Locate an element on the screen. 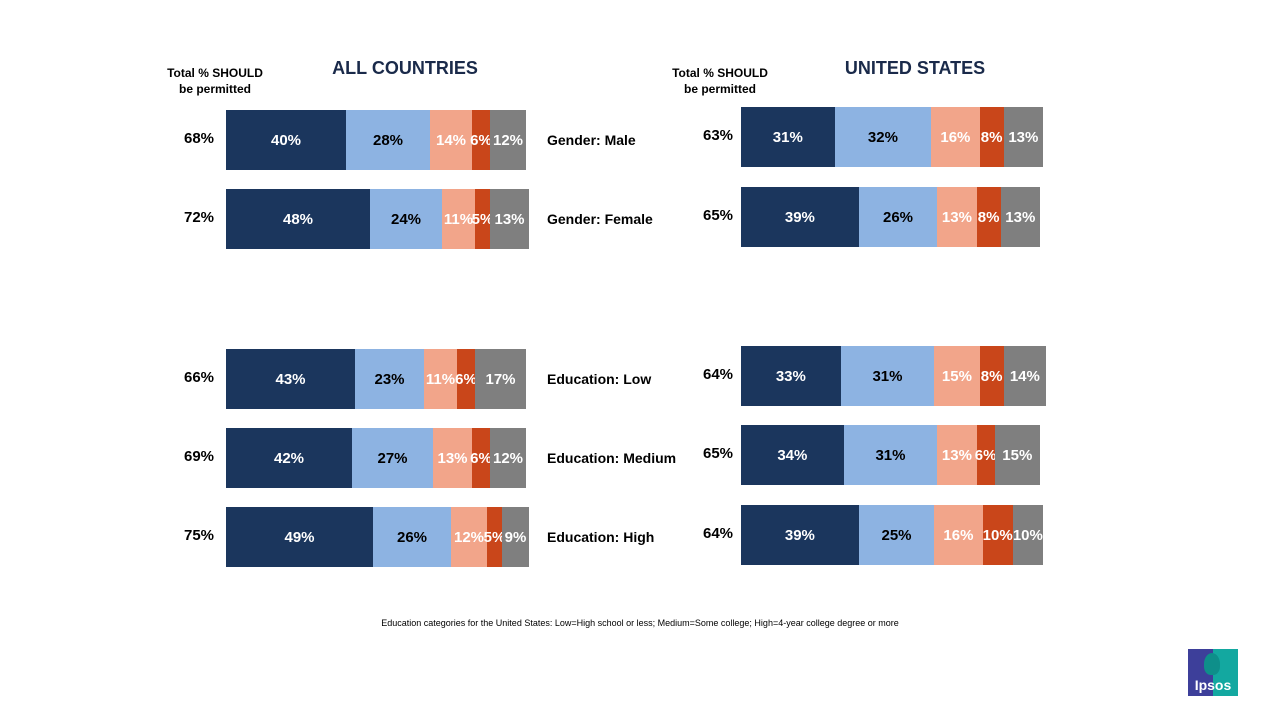 The width and height of the screenshot is (1280, 720). bar-segment: 32% is located at coordinates (883, 137).